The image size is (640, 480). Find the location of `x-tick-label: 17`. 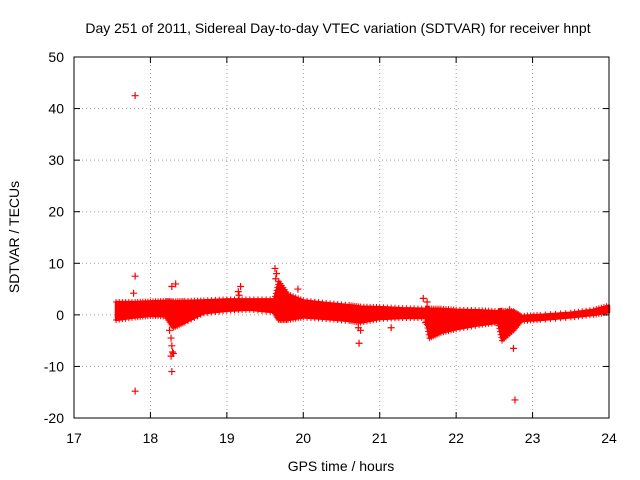

x-tick-label: 17 is located at coordinates (74, 438).